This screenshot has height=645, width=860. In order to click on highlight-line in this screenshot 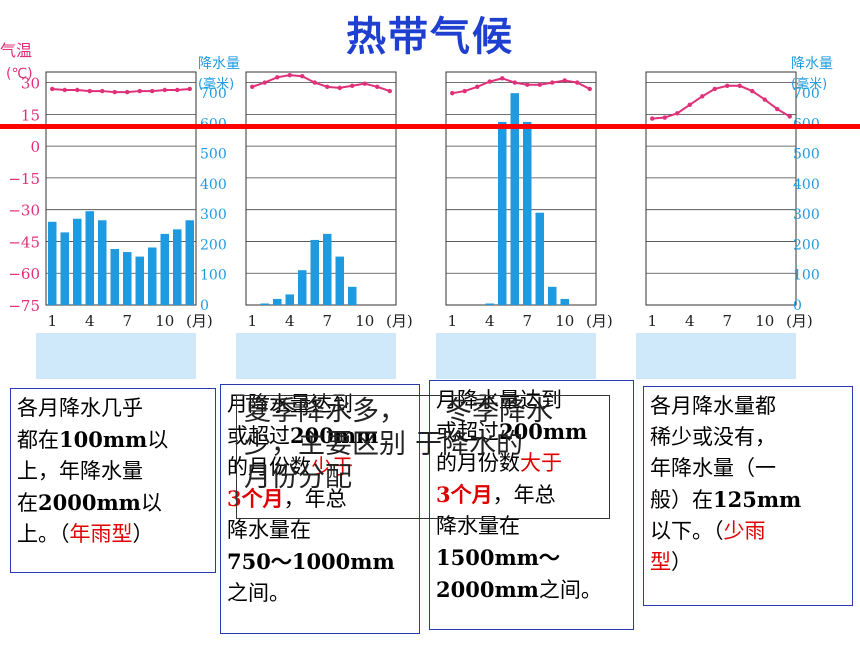, I will do `click(430, 126)`.